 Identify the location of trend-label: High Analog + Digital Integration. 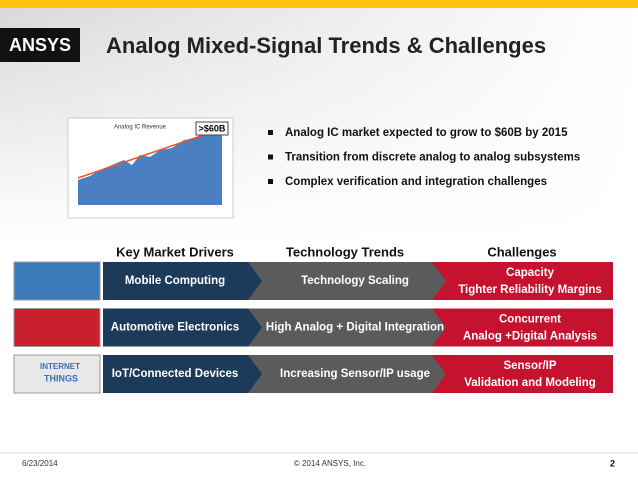
(355, 328).